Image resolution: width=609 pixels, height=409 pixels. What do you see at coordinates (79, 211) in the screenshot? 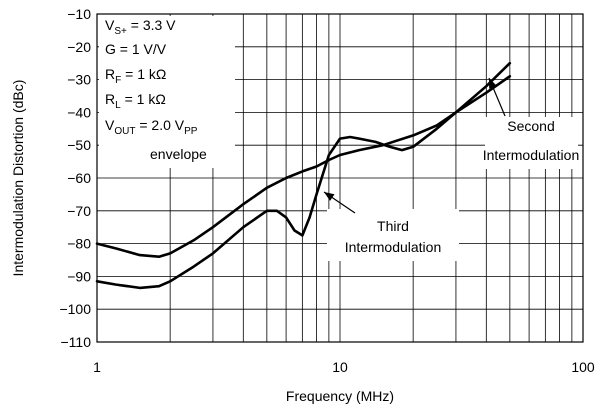
I see `y-tick-label: −70` at bounding box center [79, 211].